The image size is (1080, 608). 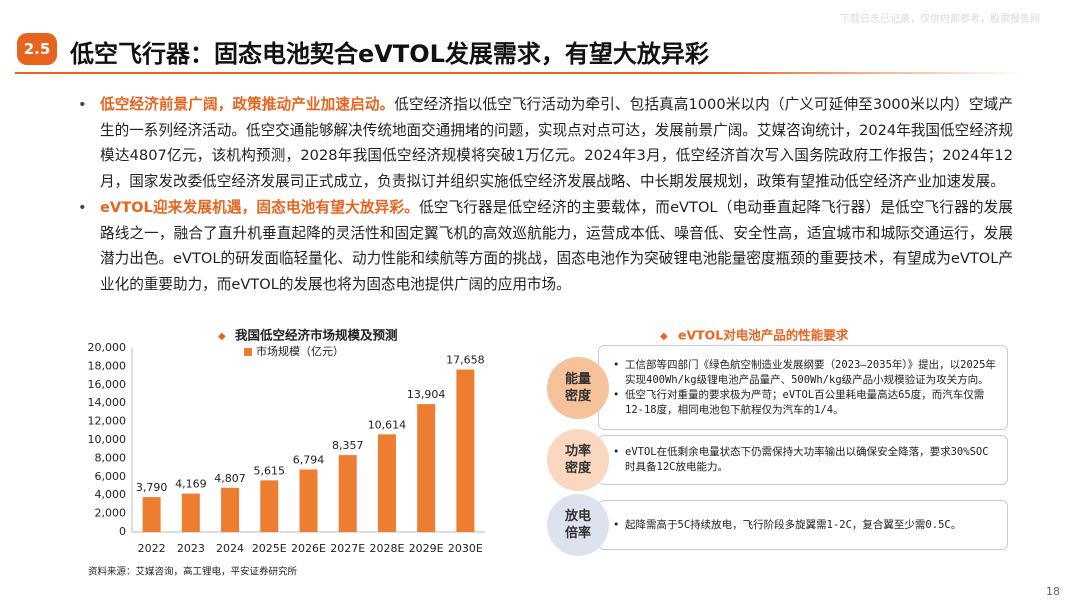 I want to click on x-tick-label: 2025E, so click(x=269, y=548).